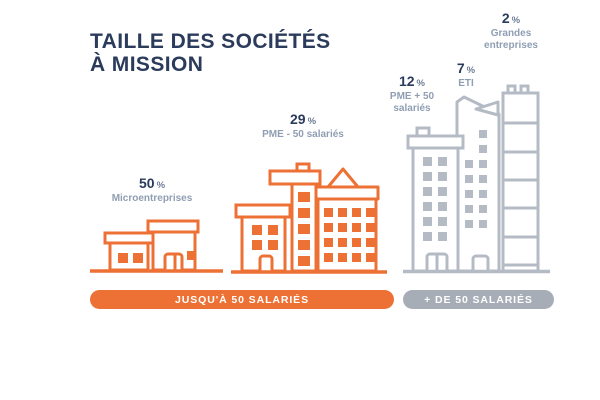 This screenshot has width=600, height=400. I want to click on large-company-skyscrapers-icon, so click(476, 179).